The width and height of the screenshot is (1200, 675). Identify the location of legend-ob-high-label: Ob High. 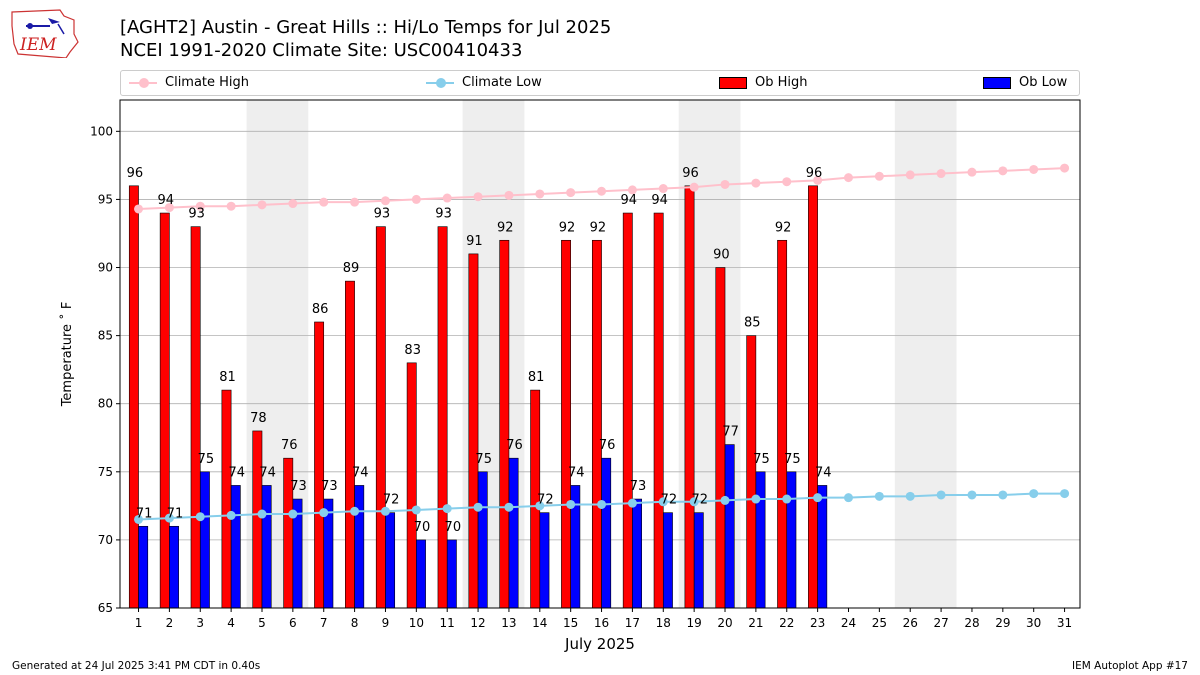
(781, 82).